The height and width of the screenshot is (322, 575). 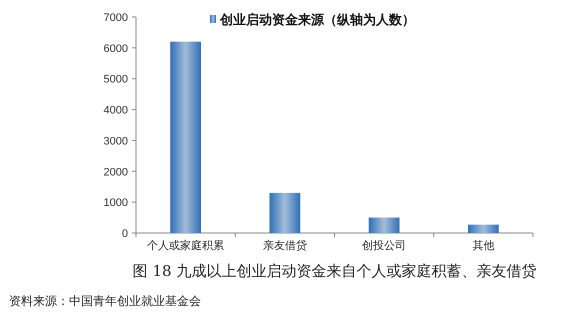 I want to click on y-tick-label: 5000, so click(x=116, y=80).